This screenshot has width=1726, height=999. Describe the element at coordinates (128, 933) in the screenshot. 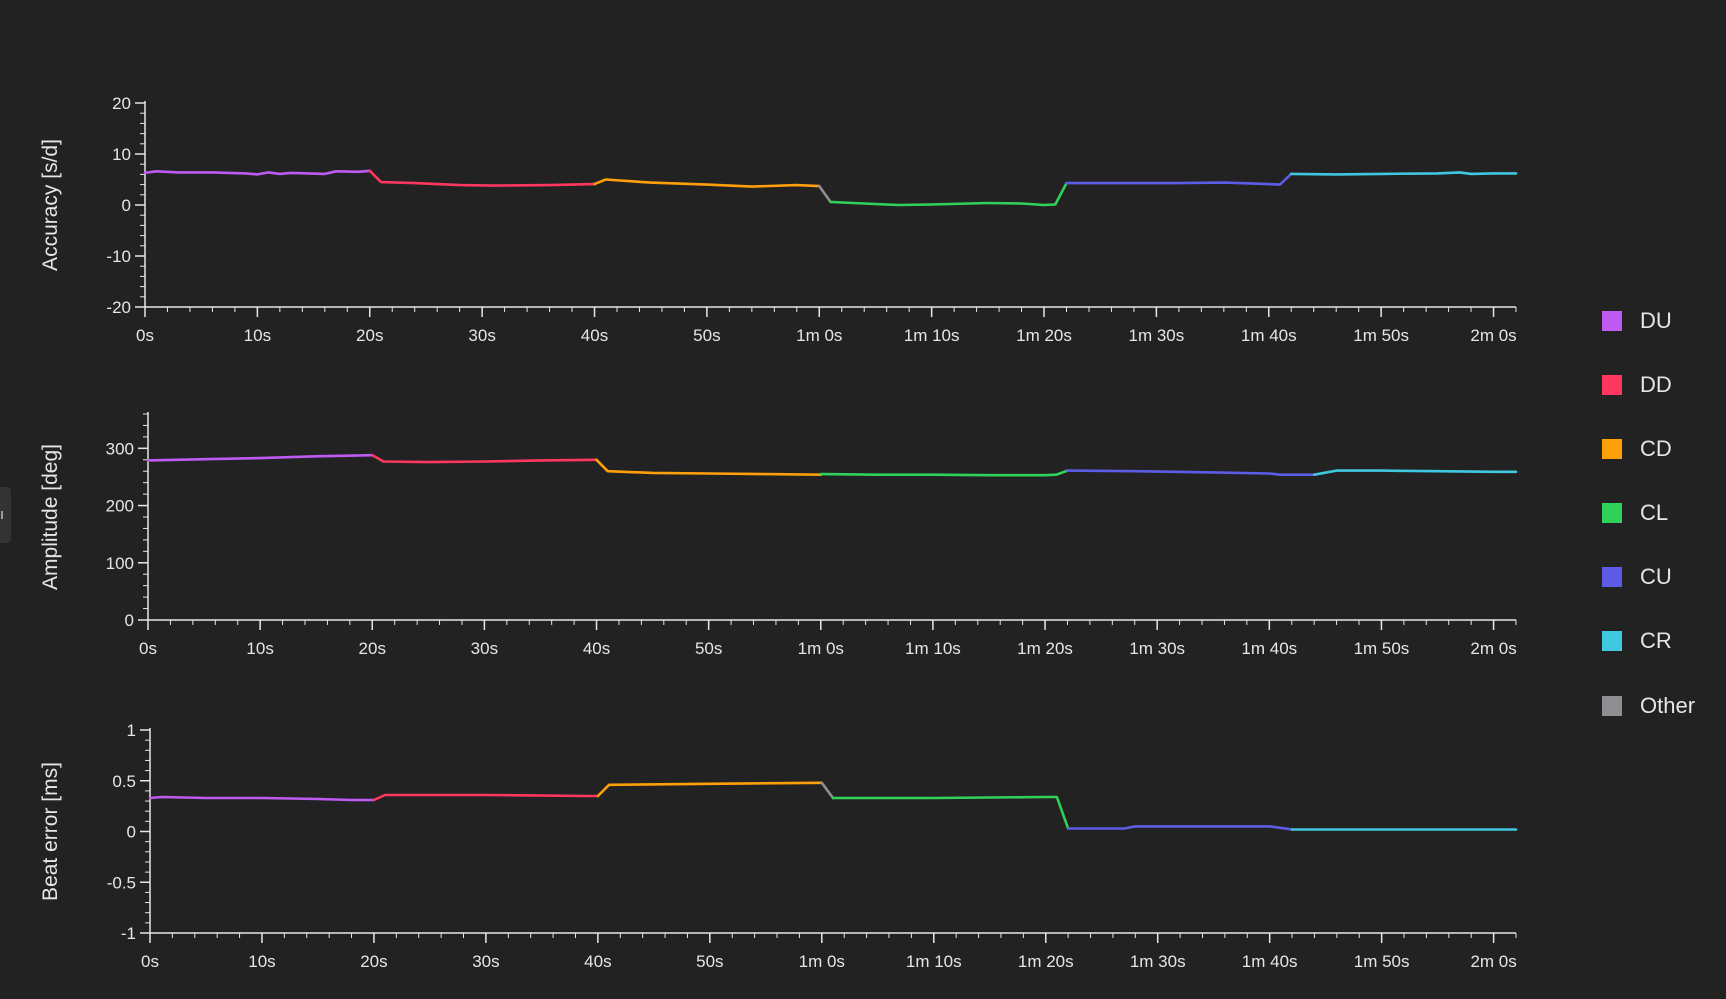

I see `beat-error-y-tick-label: -1` at that location.